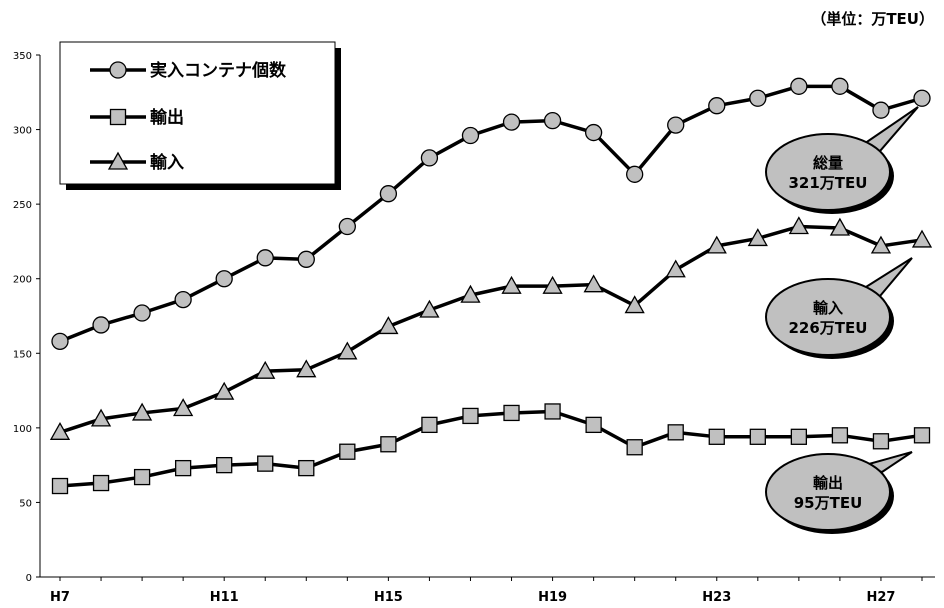 The height and width of the screenshot is (608, 944). I want to click on series-line, so click(491, 448).